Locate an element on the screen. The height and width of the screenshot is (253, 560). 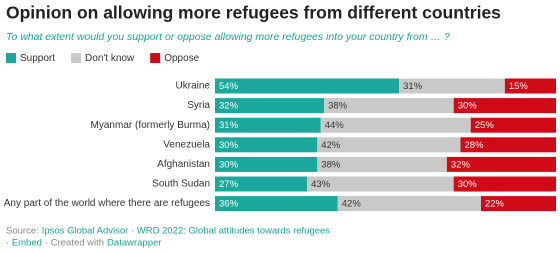
value-label: 54% is located at coordinates (229, 86).